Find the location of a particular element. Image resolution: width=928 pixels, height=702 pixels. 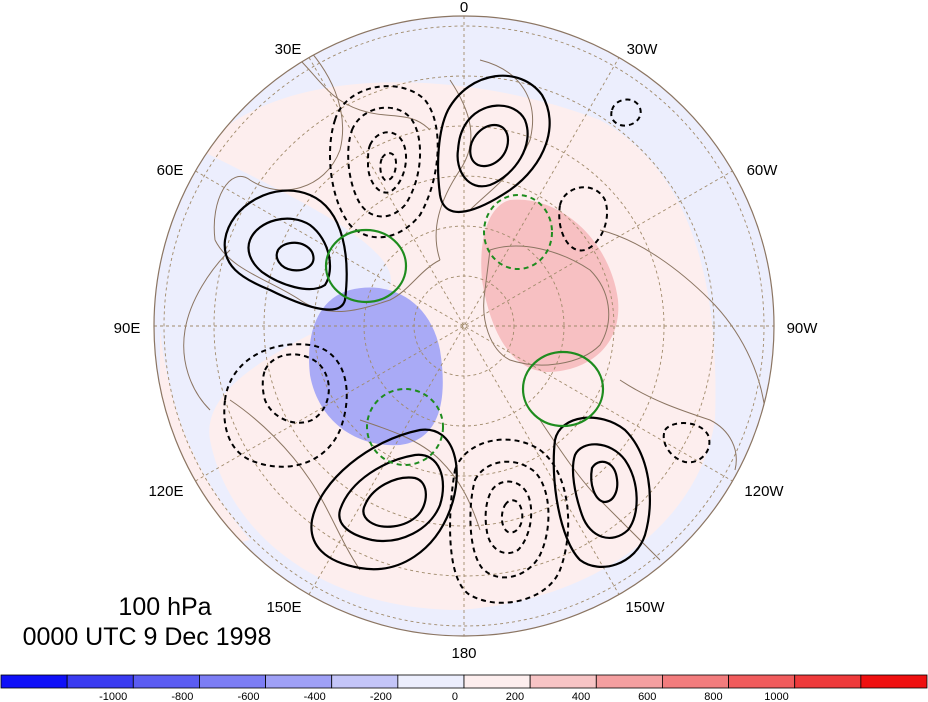

colorbar-tick-label: -1000 is located at coordinates (113, 696).